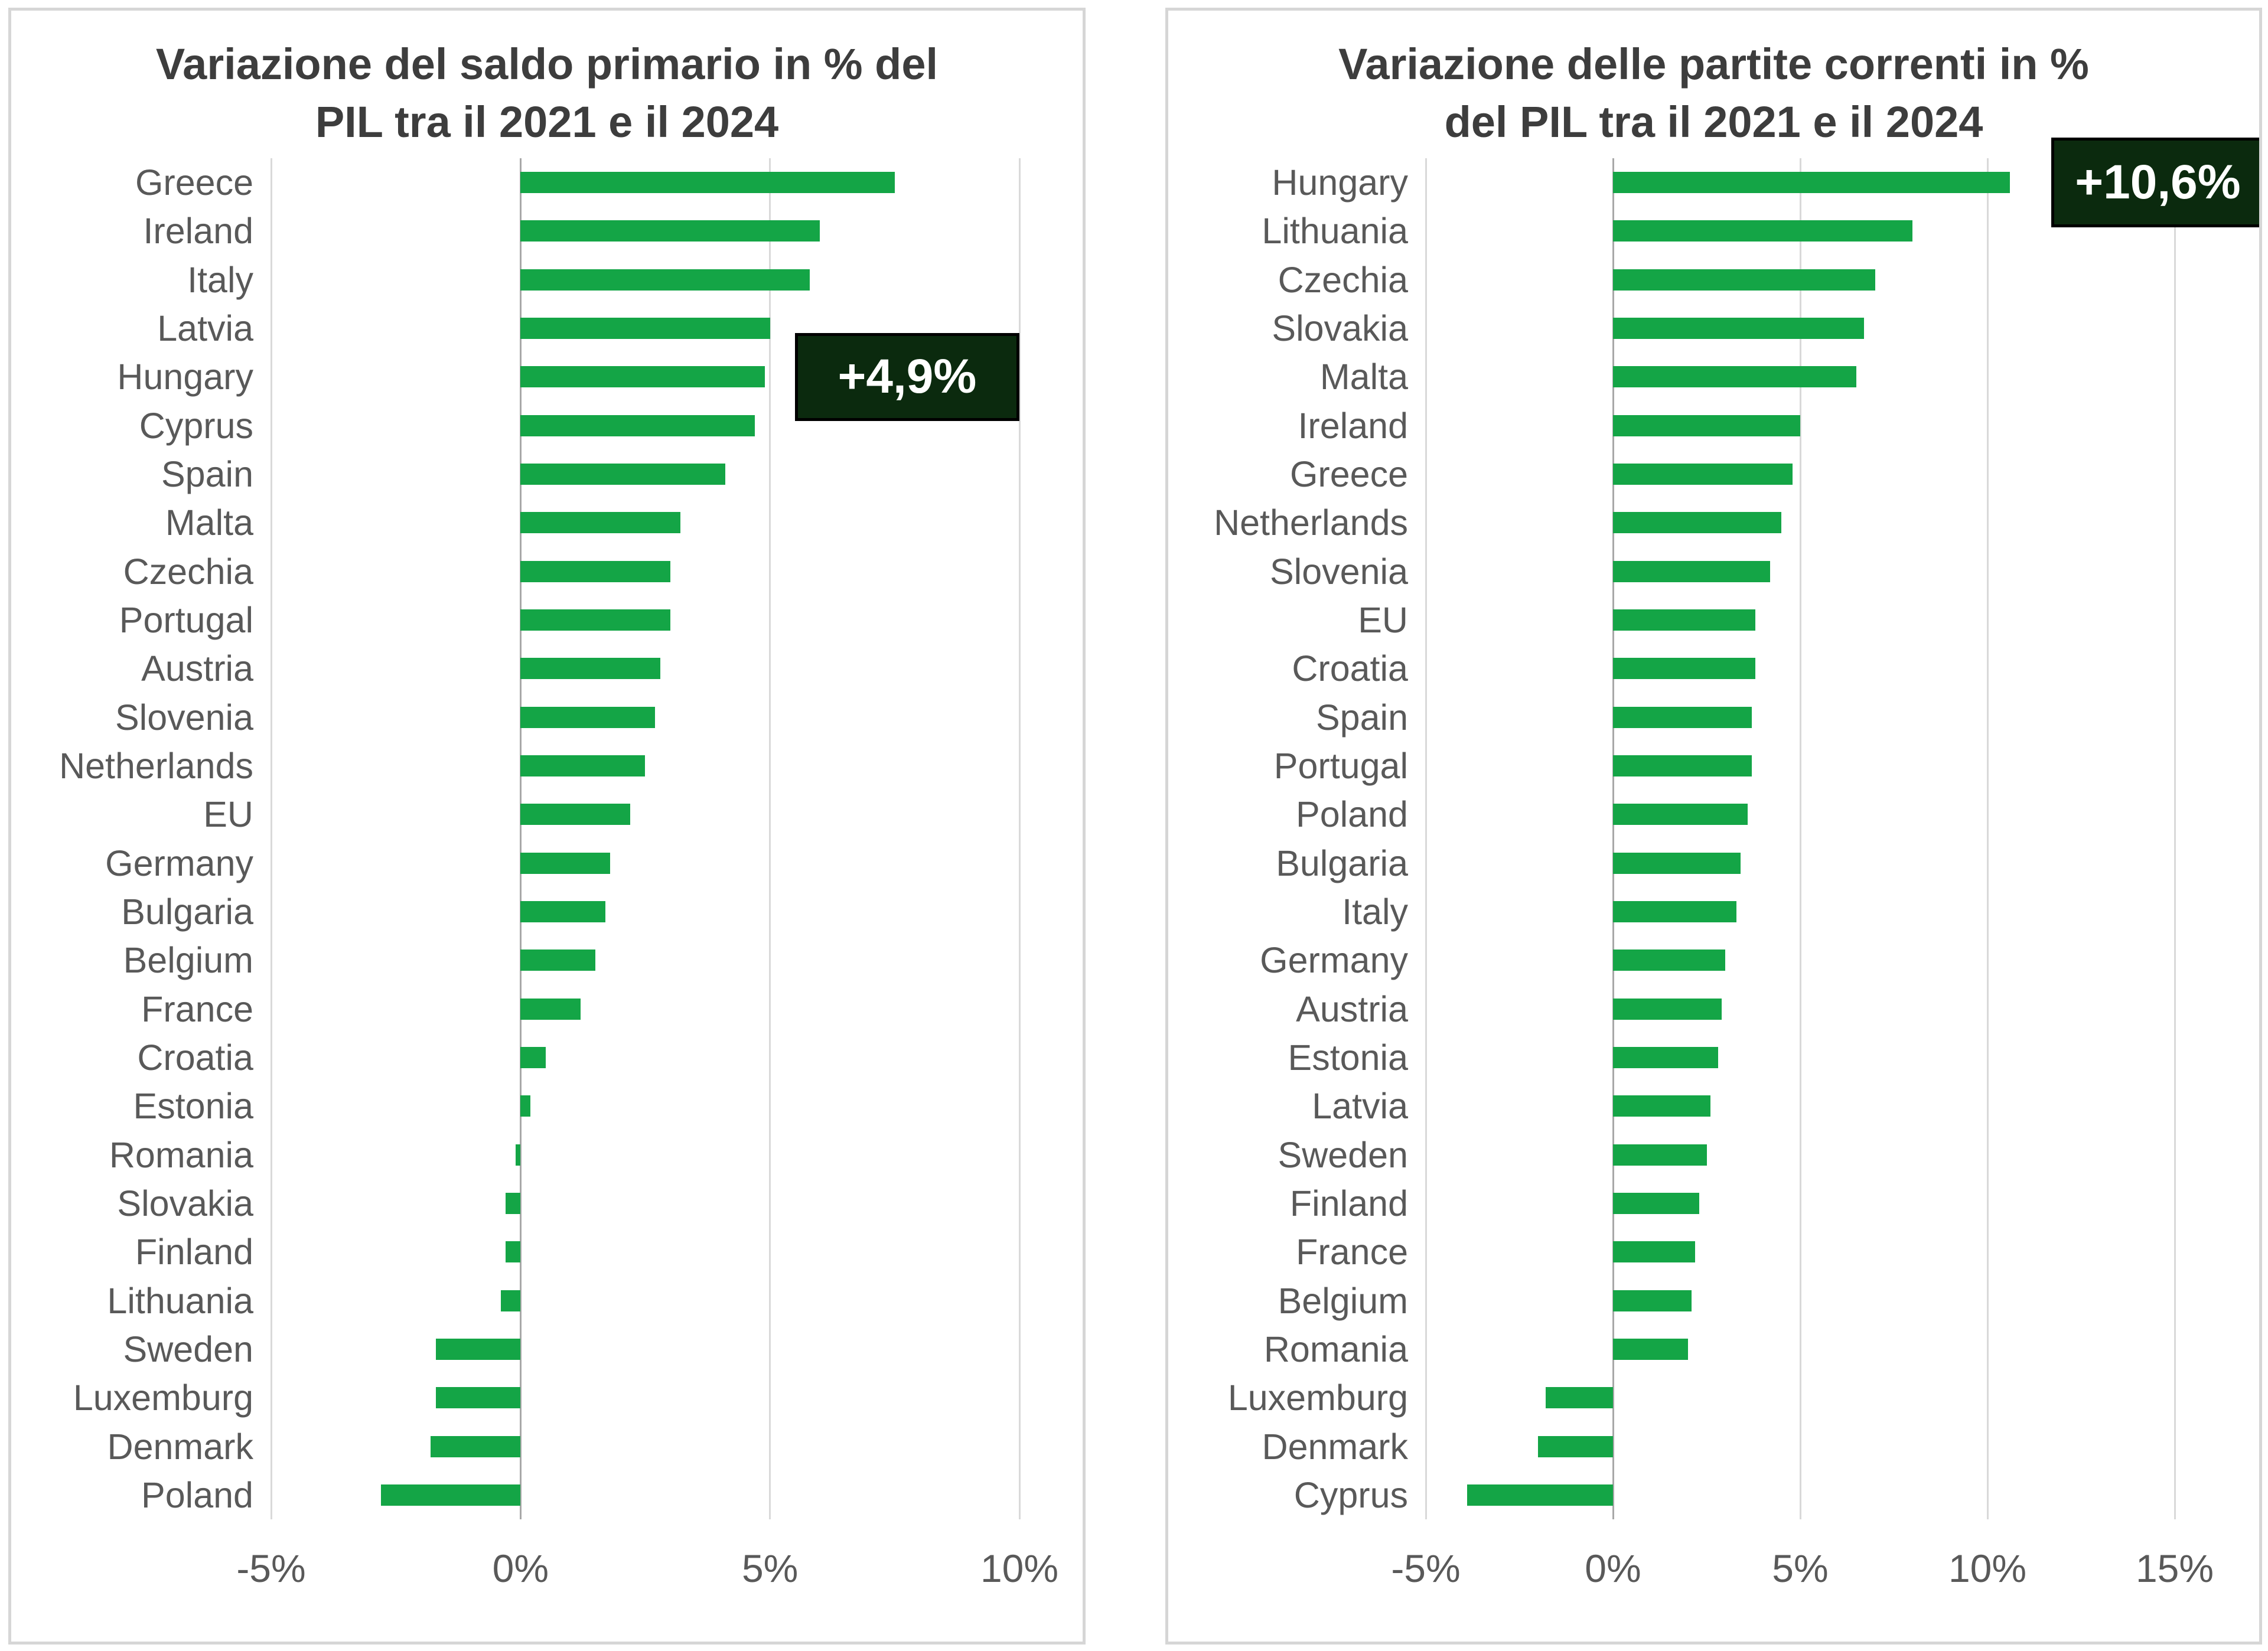  Describe the element at coordinates (637, 425) in the screenshot. I see `bar-cyprus` at that location.